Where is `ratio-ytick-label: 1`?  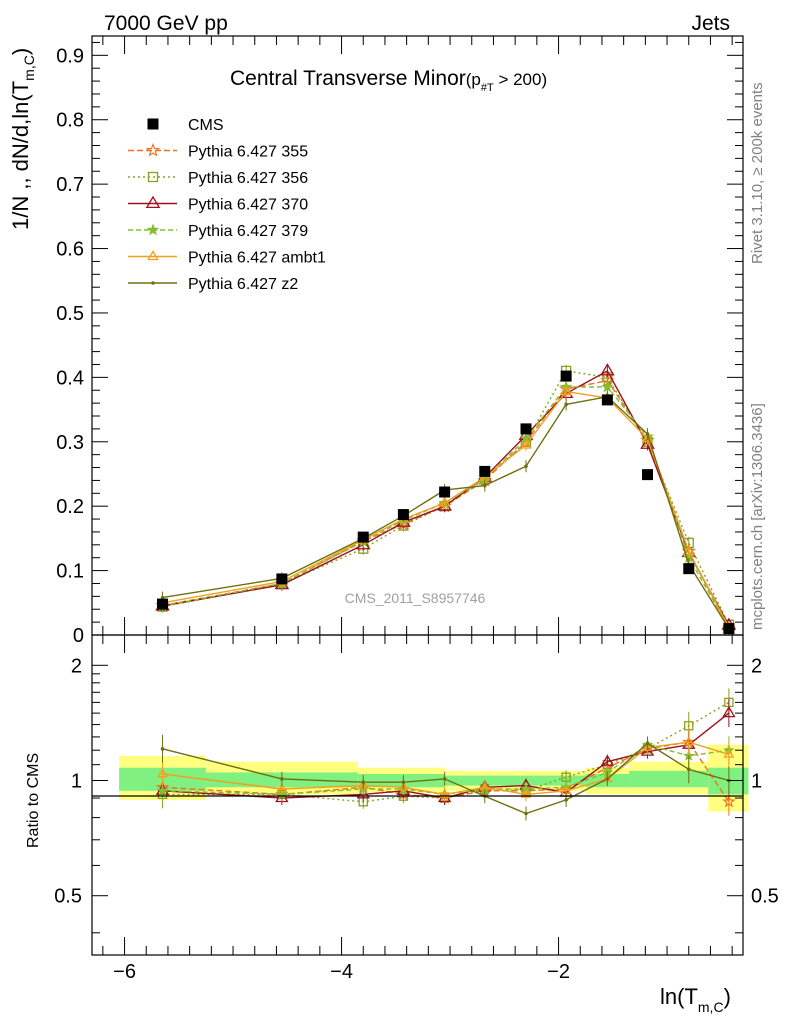
ratio-ytick-label: 1 is located at coordinates (76, 782).